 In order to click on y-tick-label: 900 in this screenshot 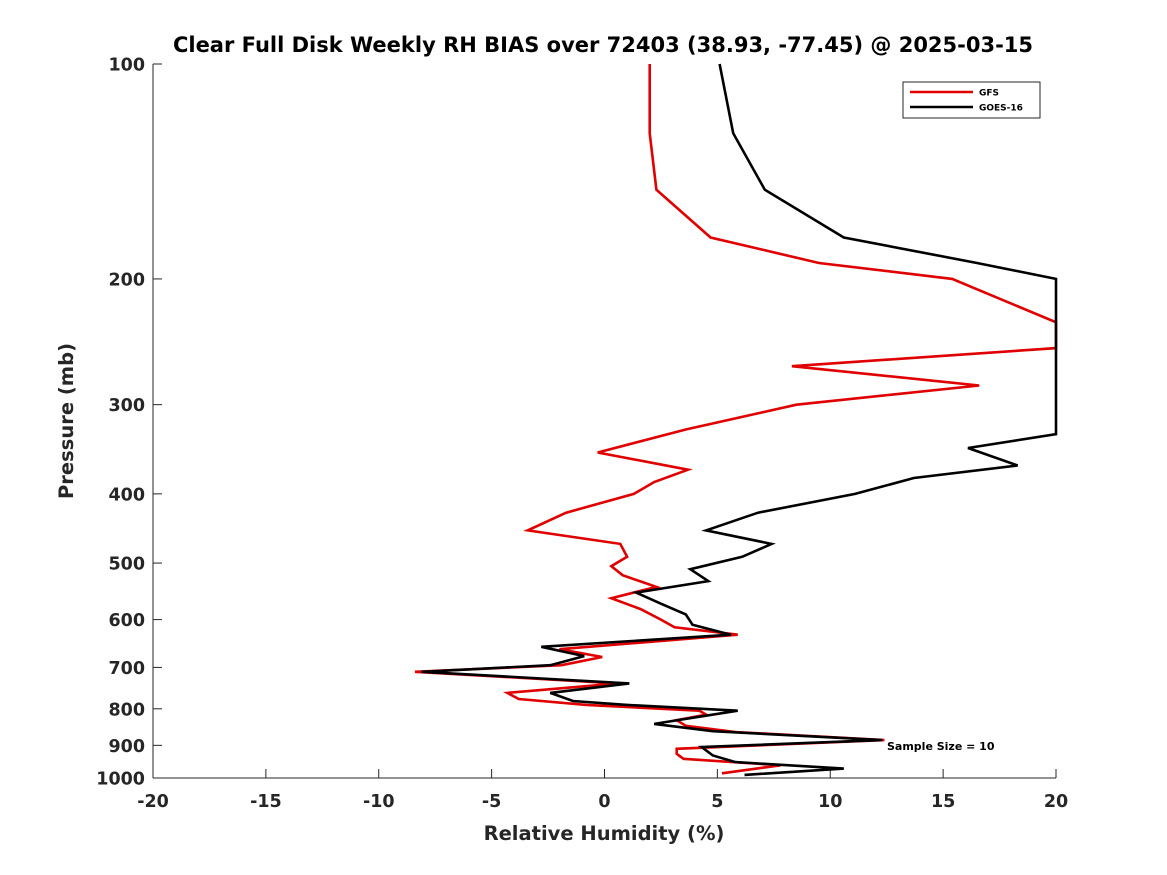, I will do `click(126, 747)`.